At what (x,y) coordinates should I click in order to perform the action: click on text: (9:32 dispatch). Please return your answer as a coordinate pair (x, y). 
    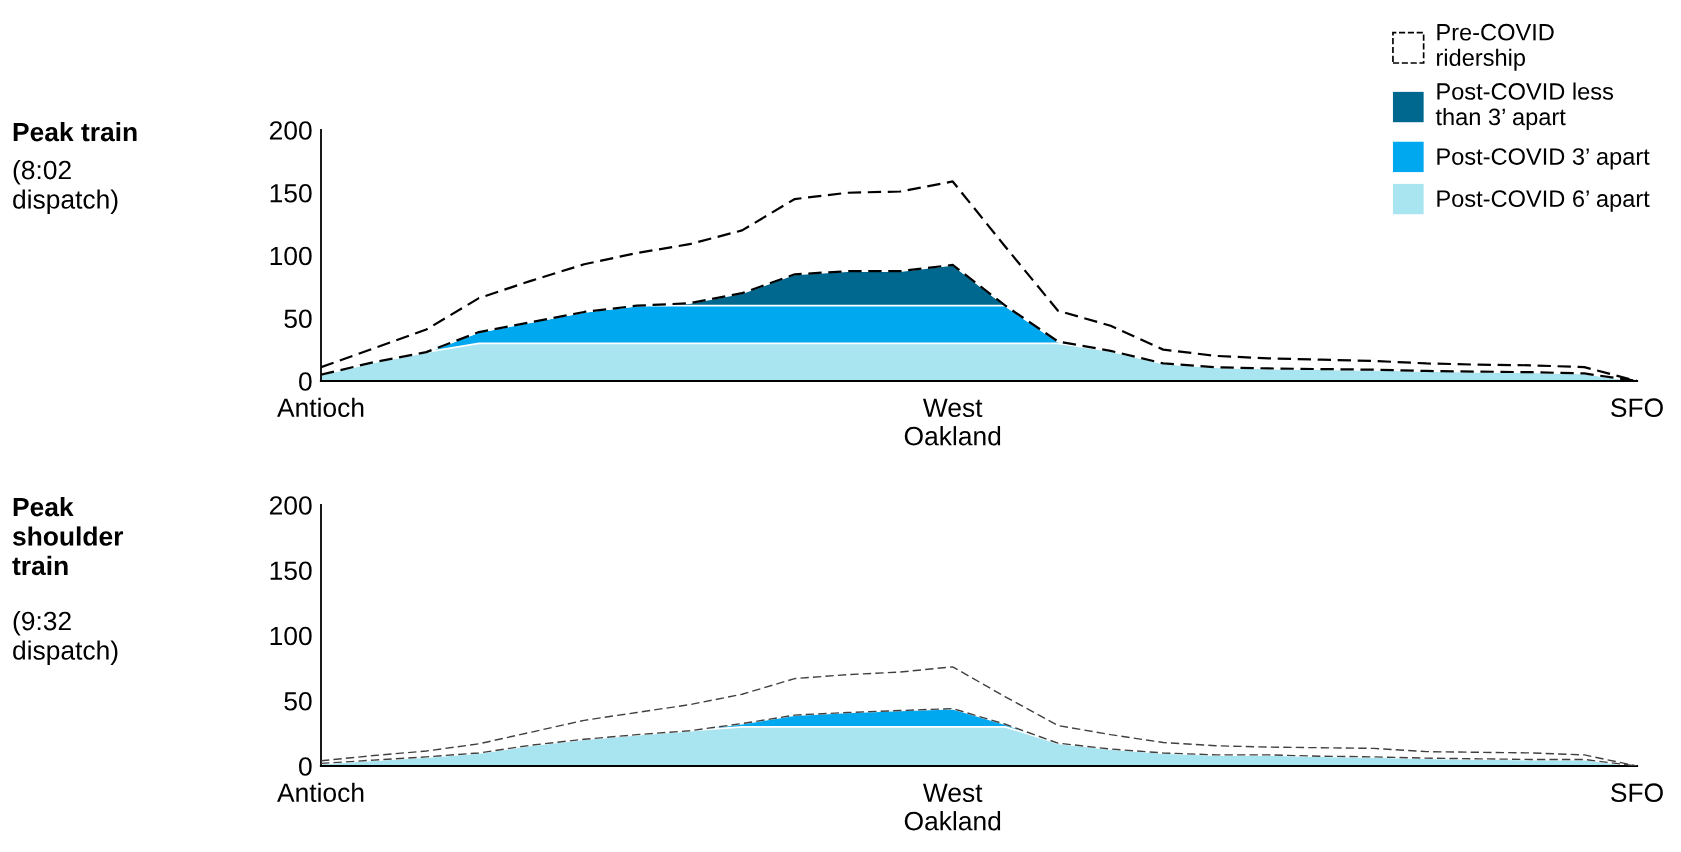
    Looking at the image, I should click on (65, 638).